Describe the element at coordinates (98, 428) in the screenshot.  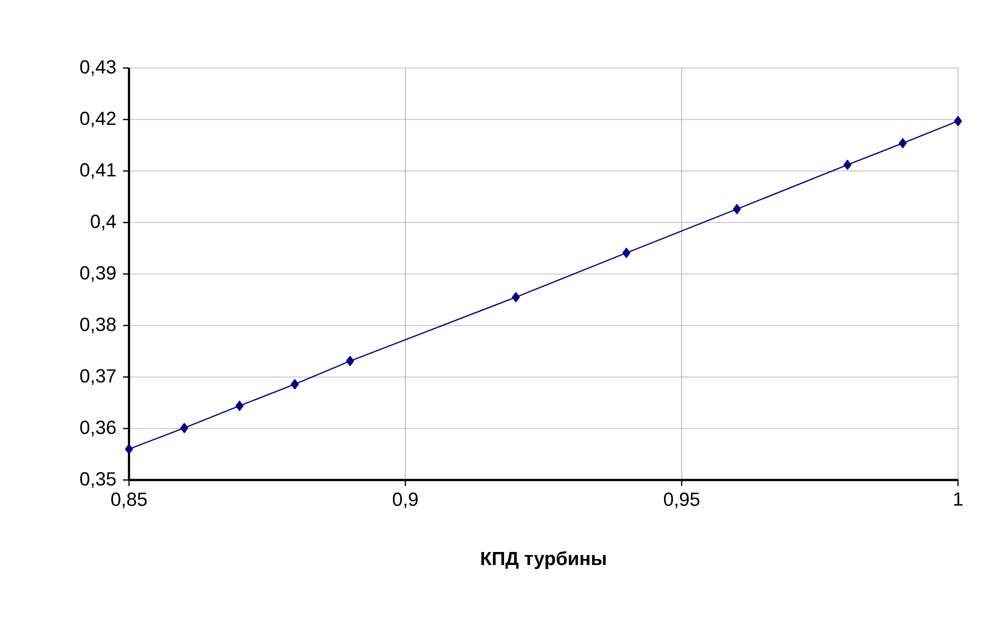
I see `y-tick-label: 0,36` at that location.